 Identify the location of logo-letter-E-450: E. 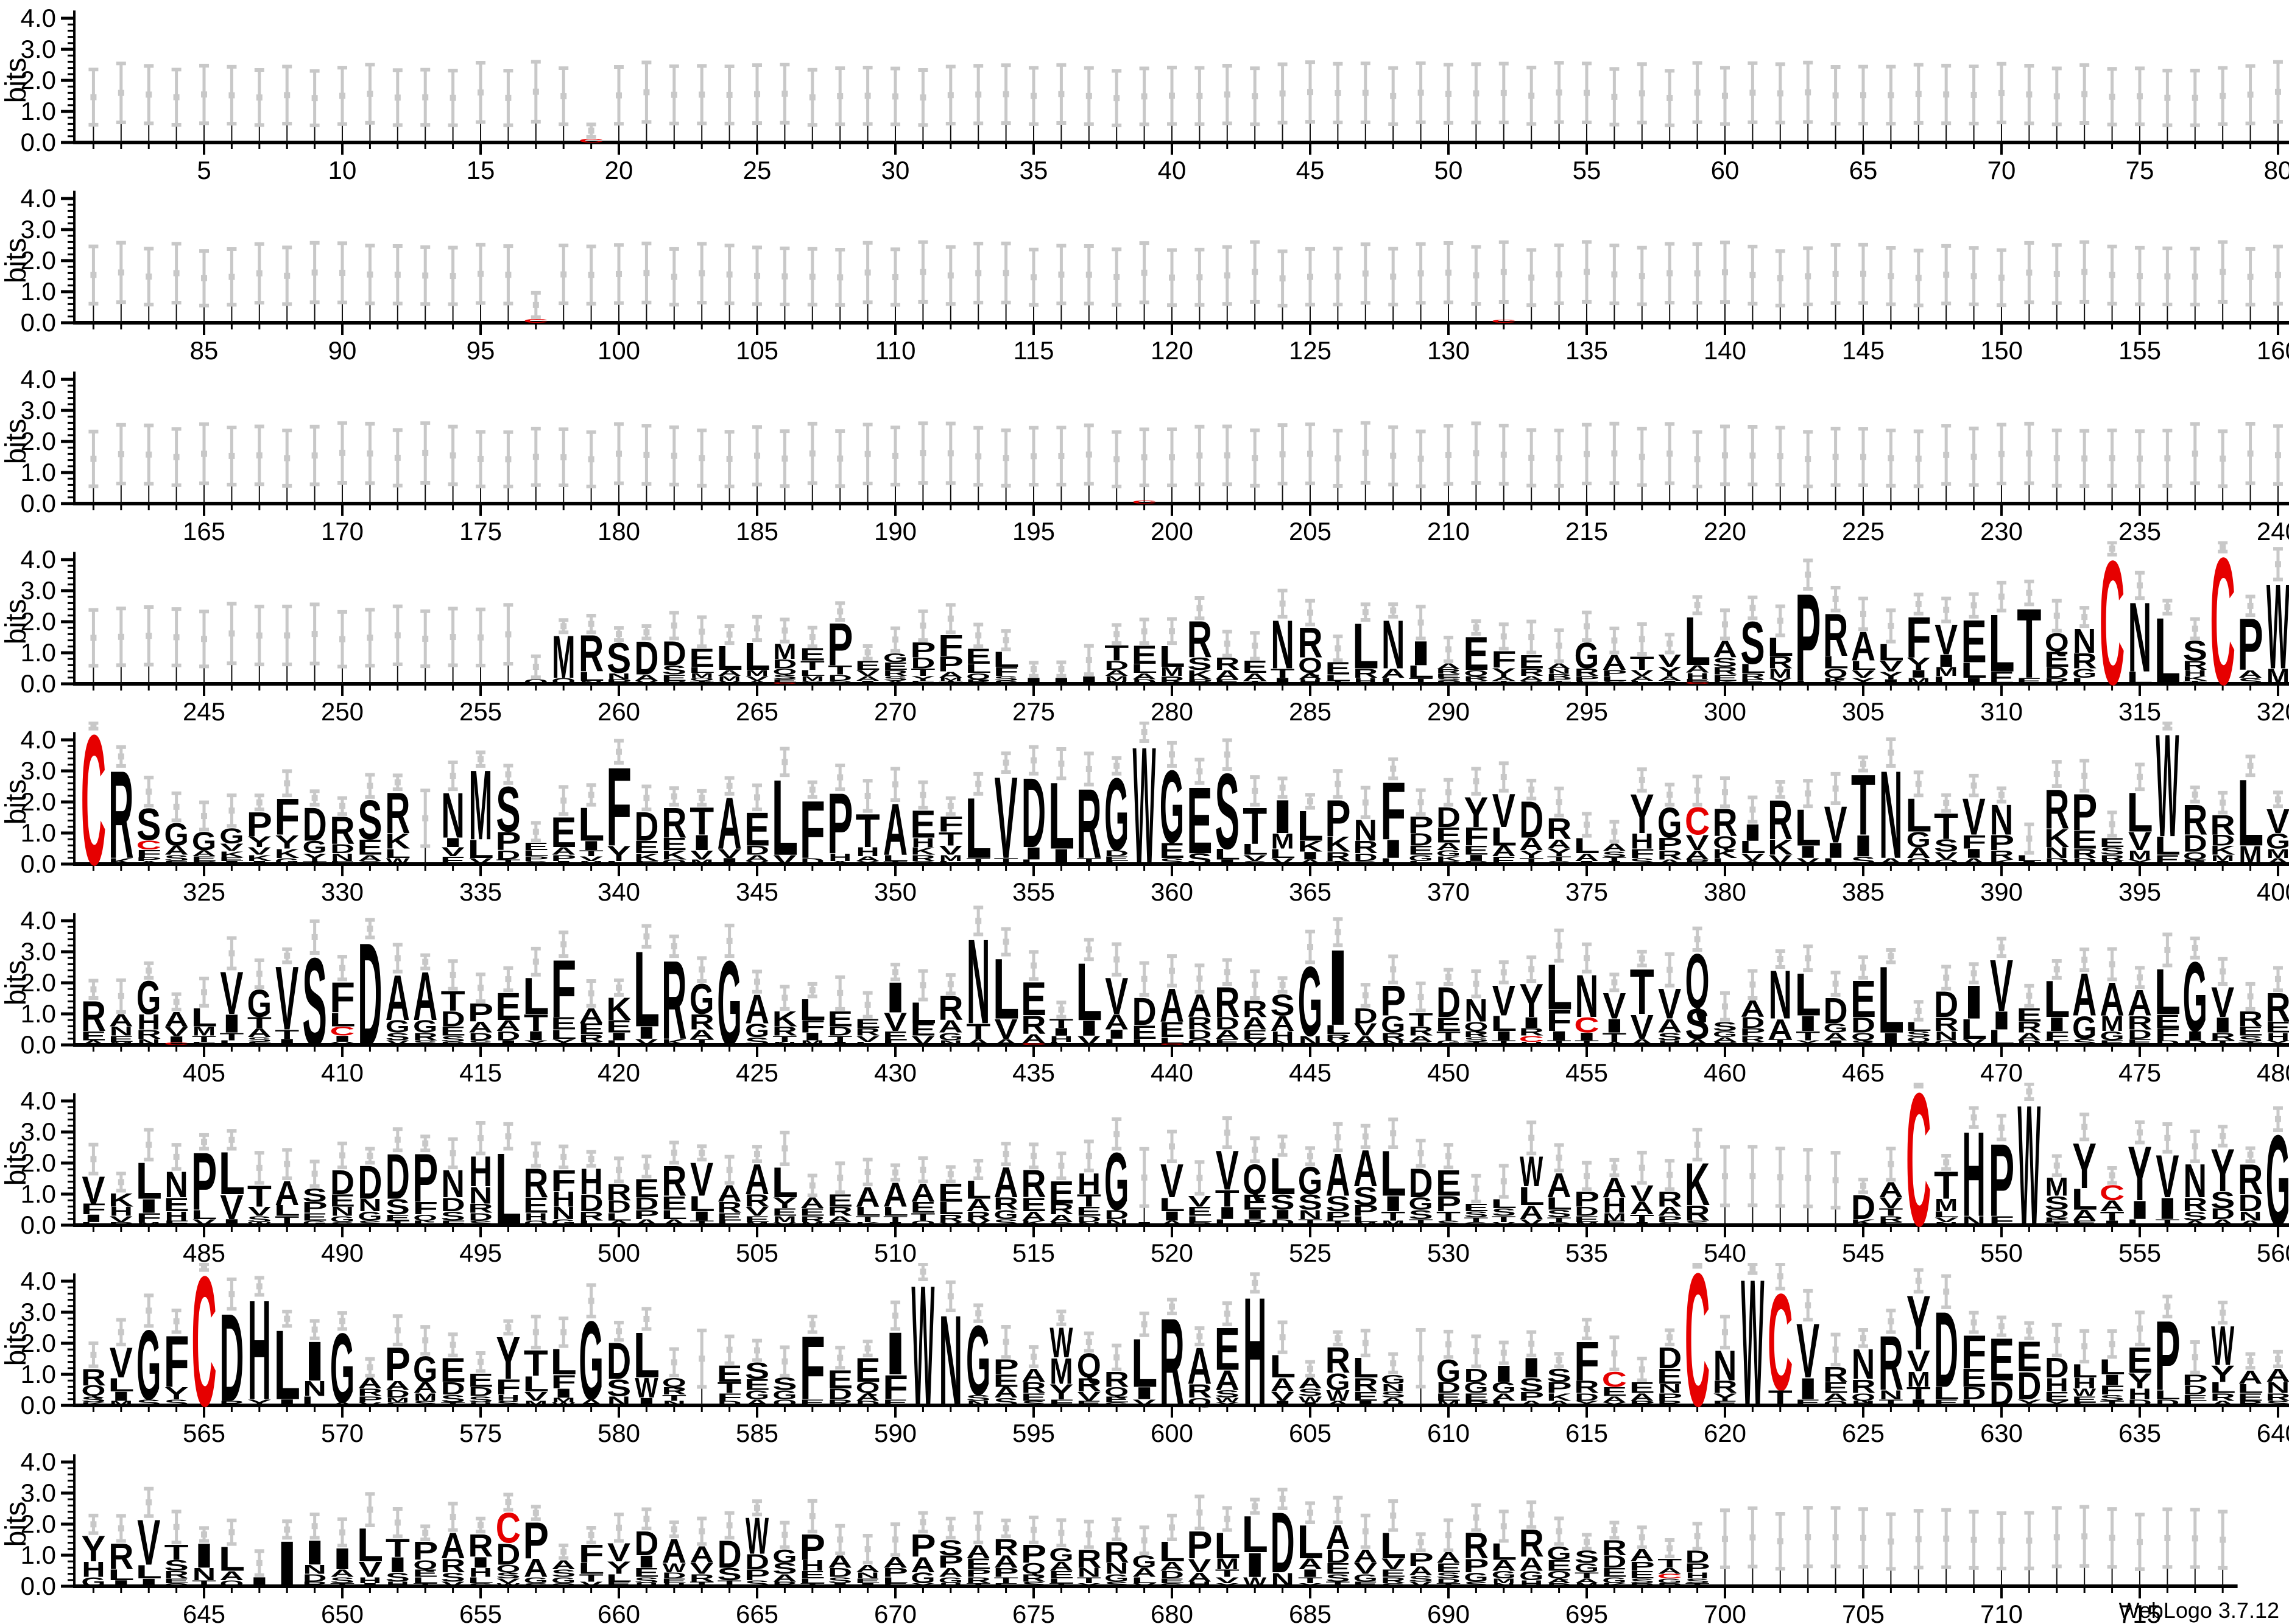
(1448, 1024).